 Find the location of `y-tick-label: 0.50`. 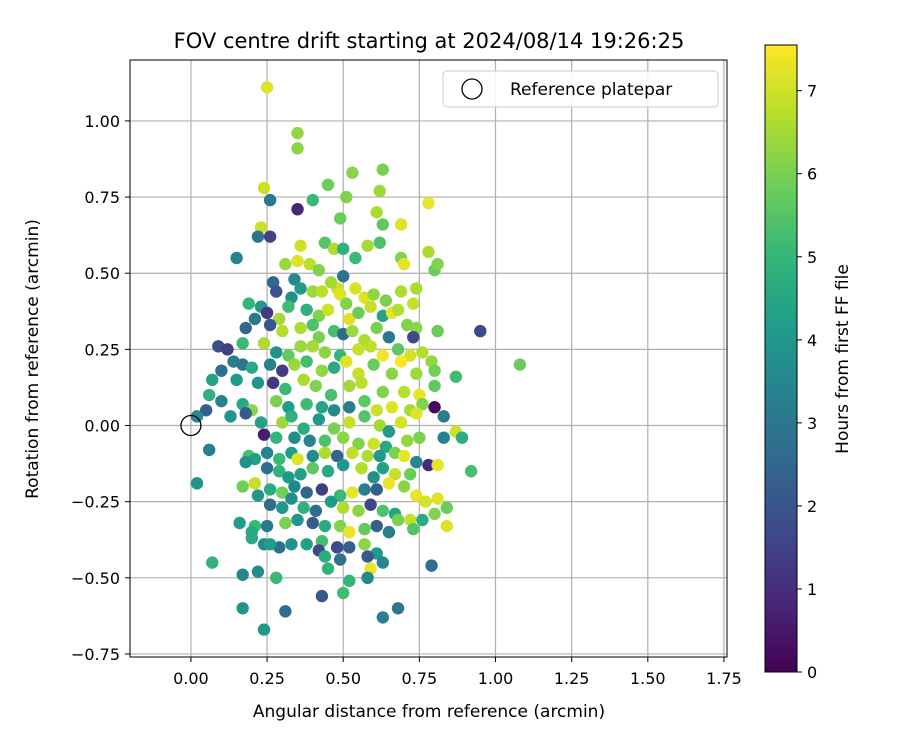

y-tick-label: 0.50 is located at coordinates (102, 273).